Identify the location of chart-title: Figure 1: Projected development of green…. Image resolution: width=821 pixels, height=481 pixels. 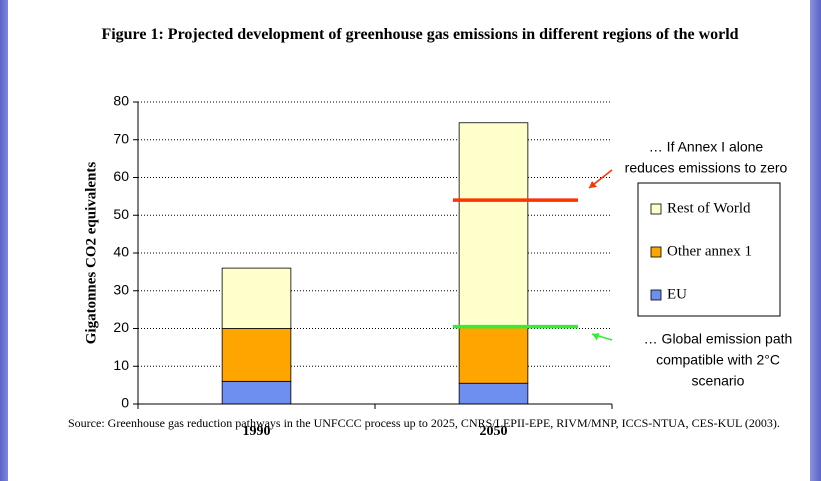
(420, 34).